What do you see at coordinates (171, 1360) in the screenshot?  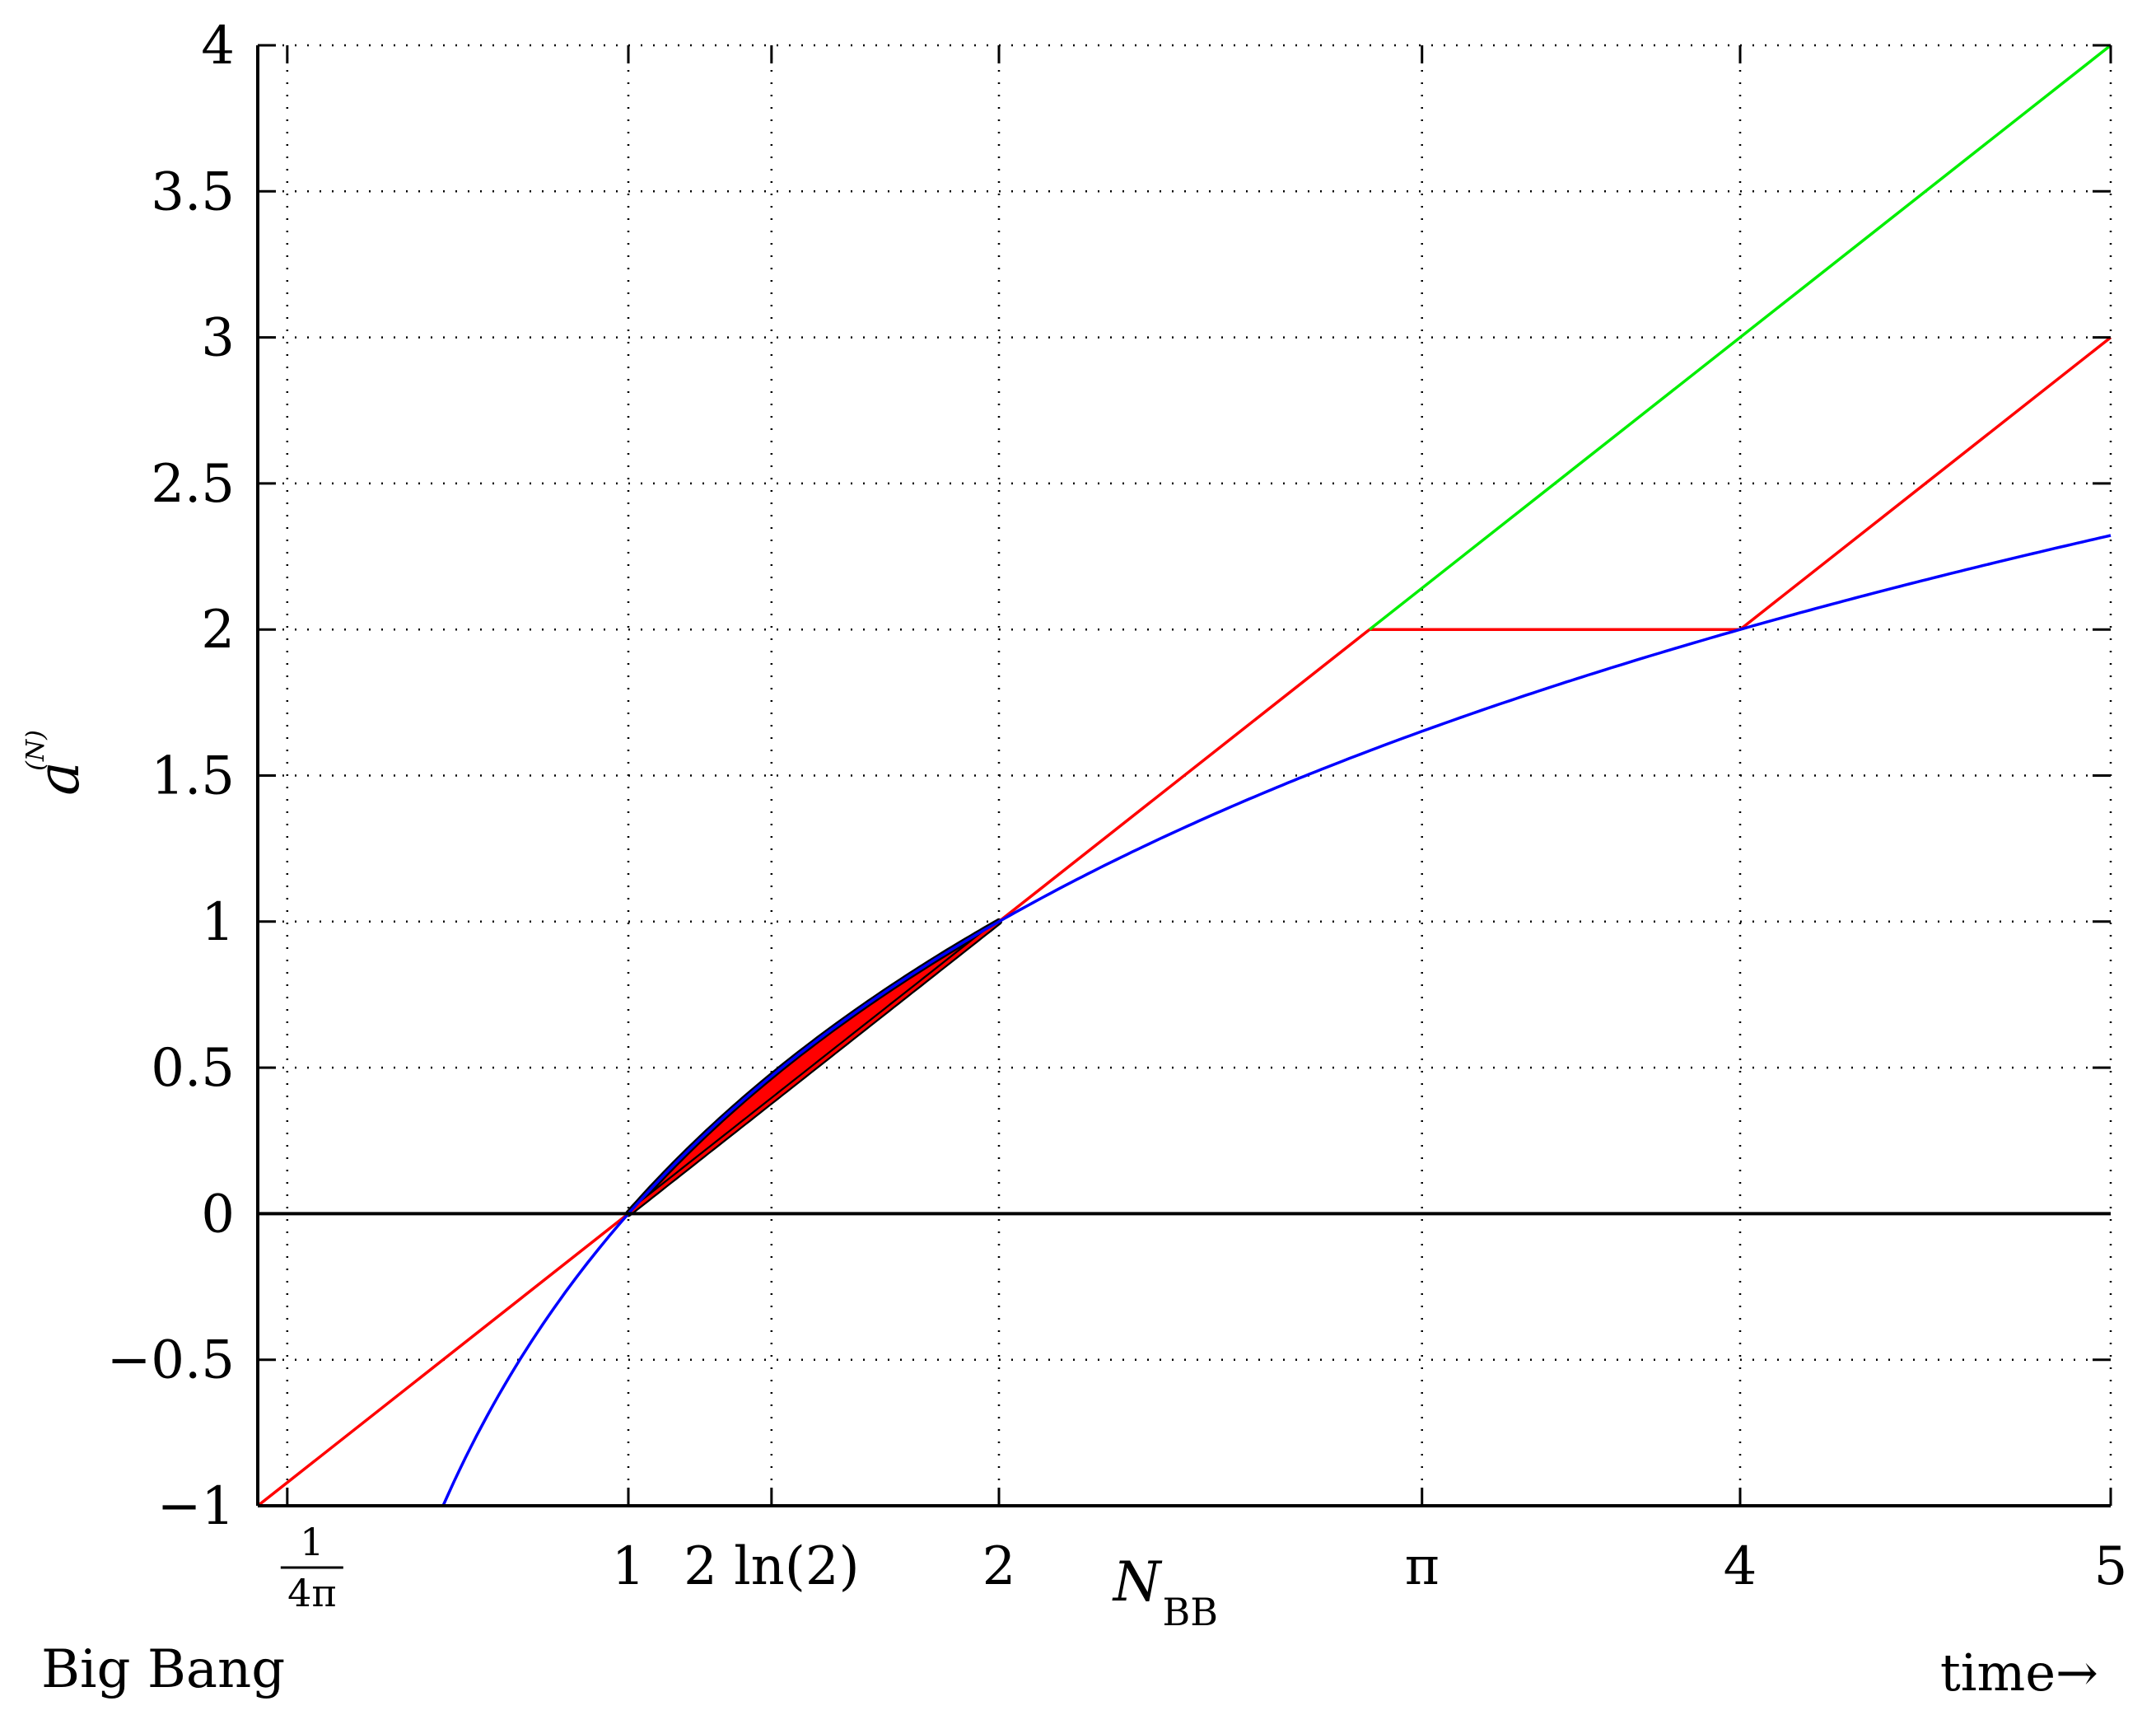 I see `y-tick-label: −0.5` at bounding box center [171, 1360].